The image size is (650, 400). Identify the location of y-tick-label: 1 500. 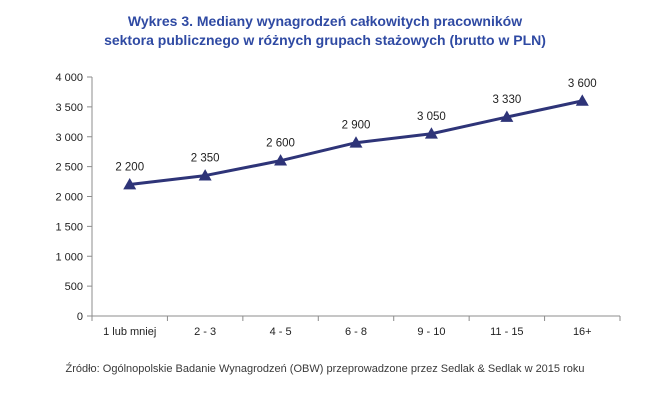
(69, 227).